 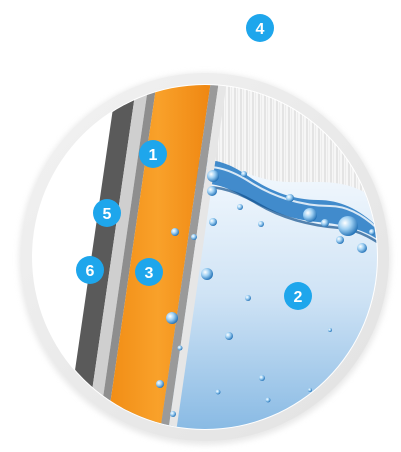 I want to click on wave-crest, so click(x=276, y=205).